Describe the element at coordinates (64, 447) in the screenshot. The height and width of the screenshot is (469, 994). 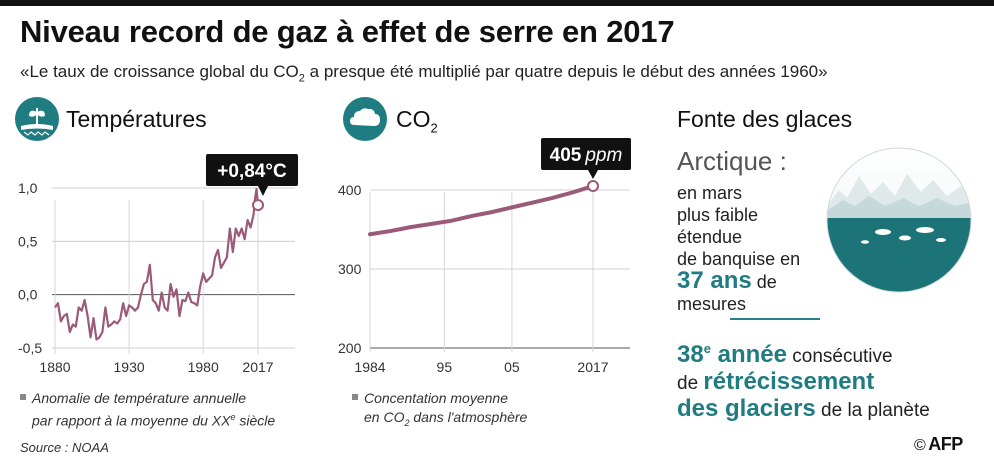
I see `source-note: Source : NOAA` at that location.